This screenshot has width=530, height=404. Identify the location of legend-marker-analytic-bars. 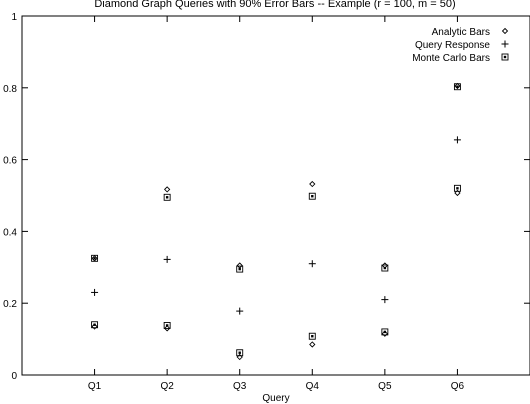
(505, 31).